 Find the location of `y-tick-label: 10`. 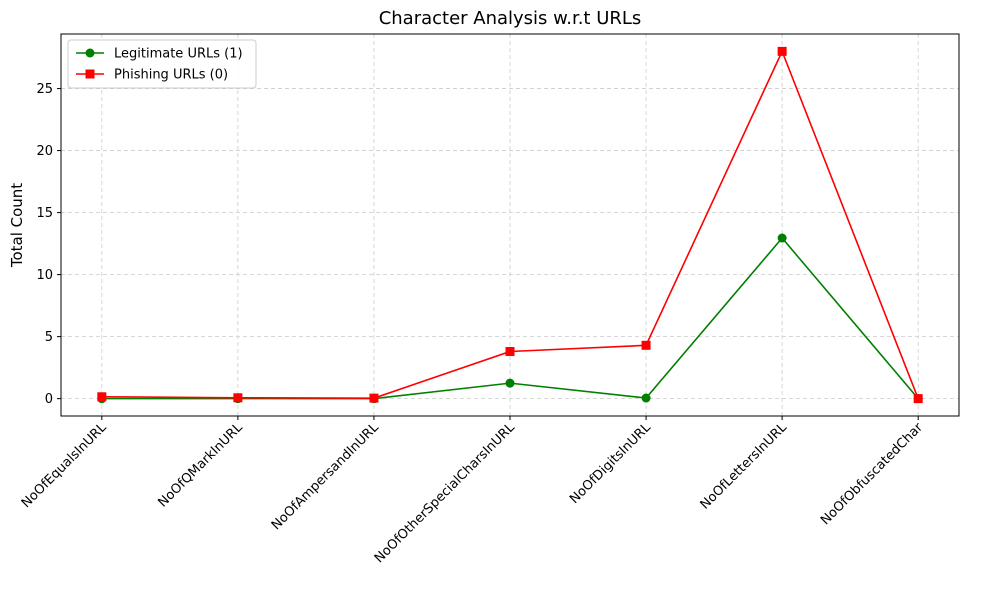

y-tick-label: 10 is located at coordinates (44, 275).